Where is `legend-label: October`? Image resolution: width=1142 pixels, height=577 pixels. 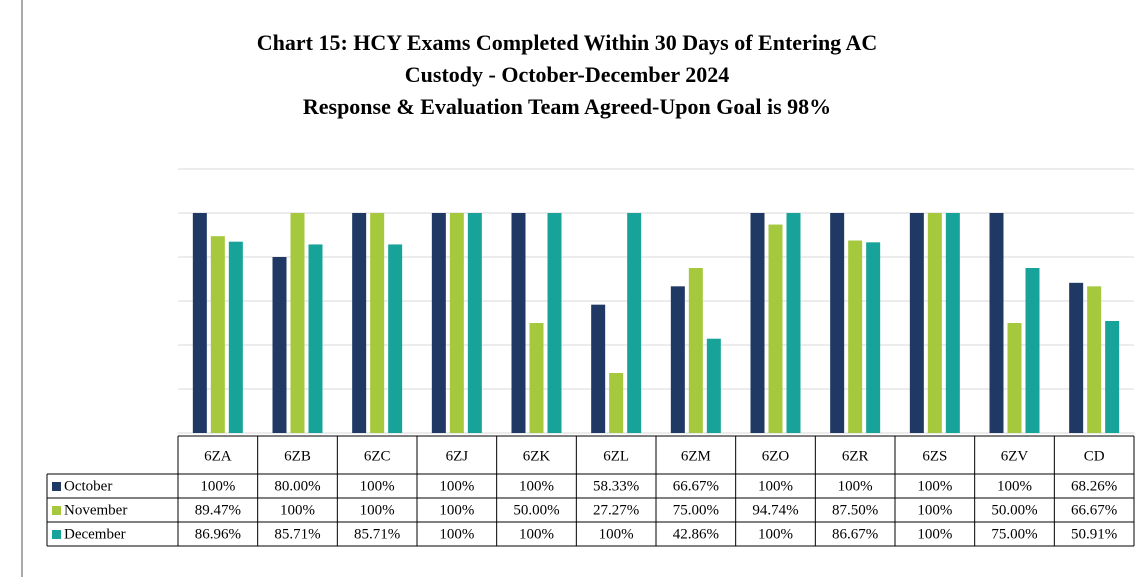 legend-label: October is located at coordinates (88, 486).